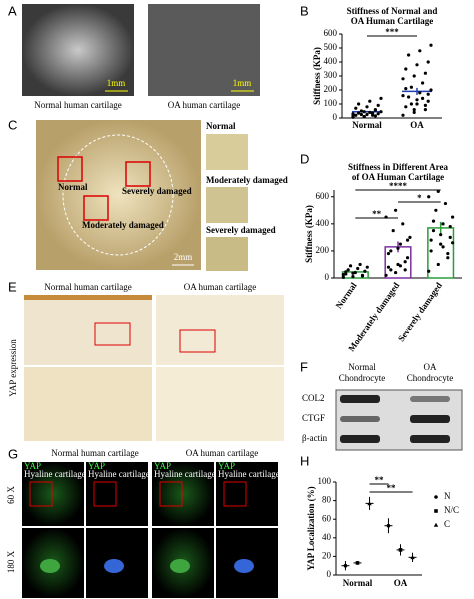  Describe the element at coordinates (304, 10) in the screenshot. I see `panel-label: B` at that location.